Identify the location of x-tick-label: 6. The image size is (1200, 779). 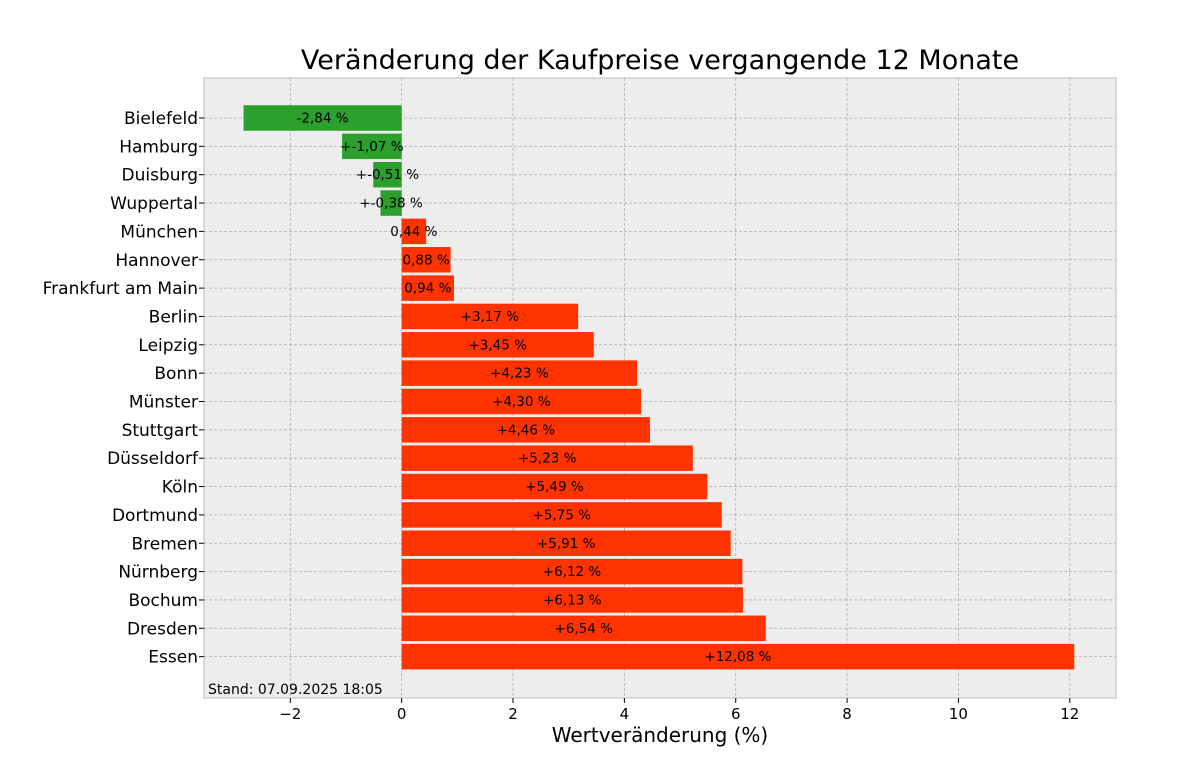
(736, 714).